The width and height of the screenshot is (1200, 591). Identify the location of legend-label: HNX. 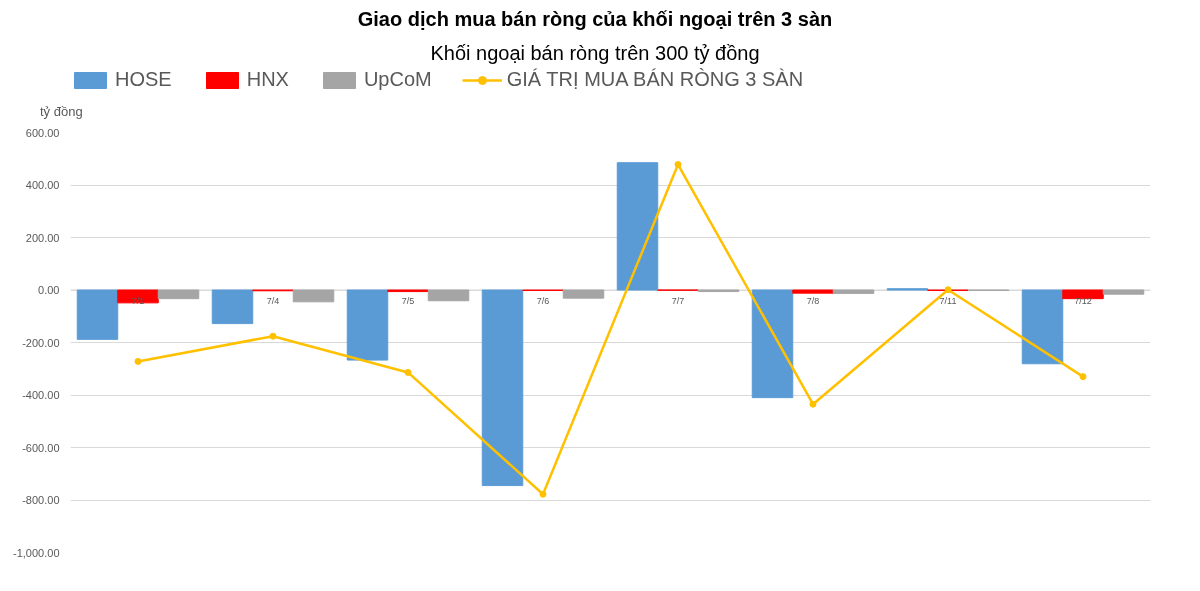
(267, 79).